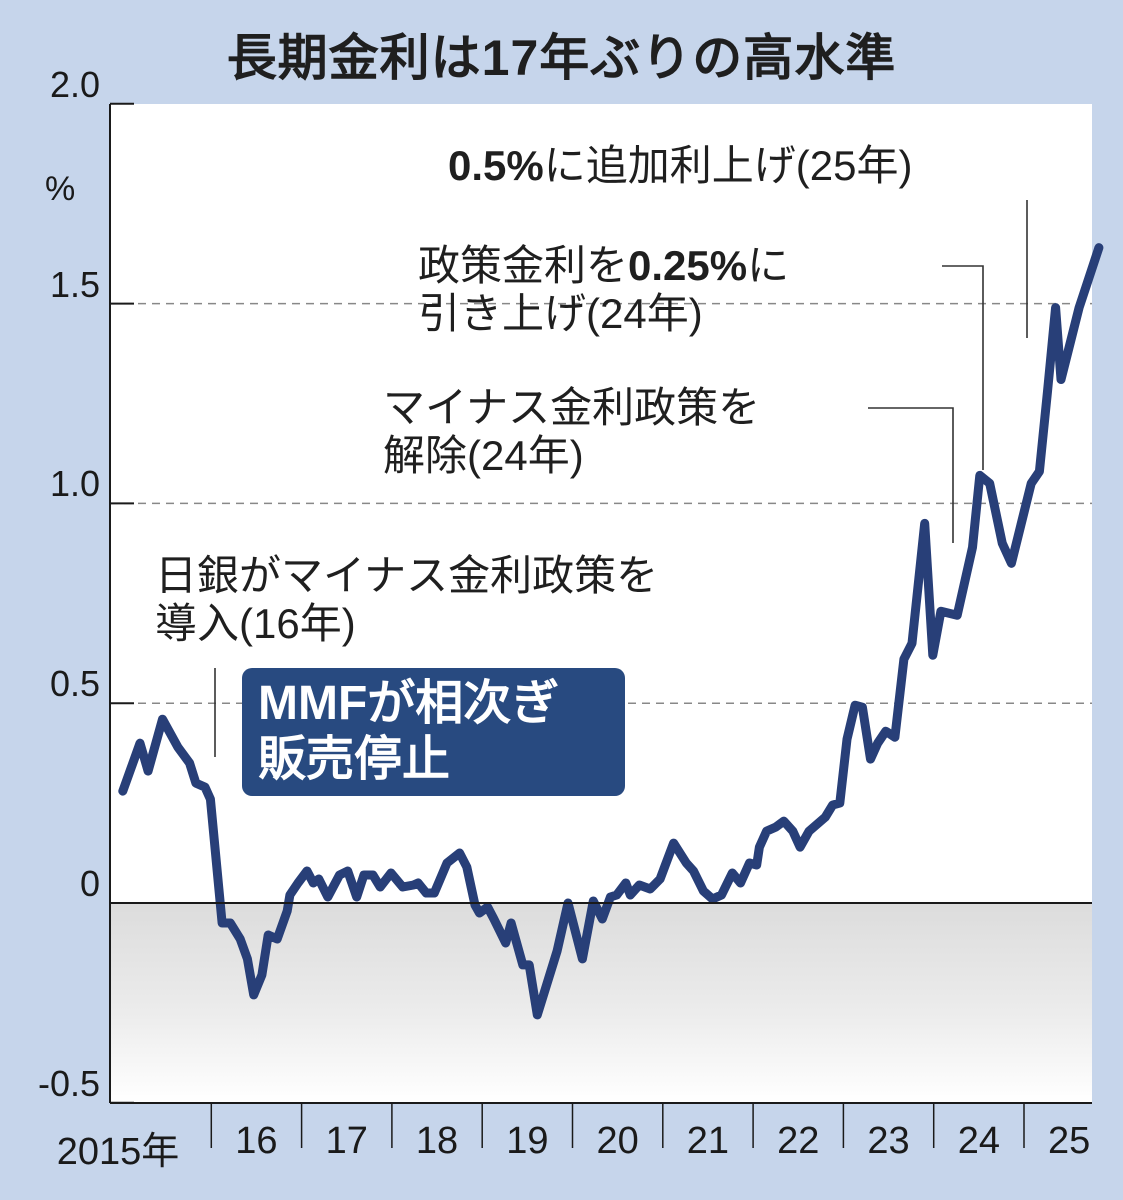  Describe the element at coordinates (1069, 1141) in the screenshot. I see `x-tick-label: 25` at that location.